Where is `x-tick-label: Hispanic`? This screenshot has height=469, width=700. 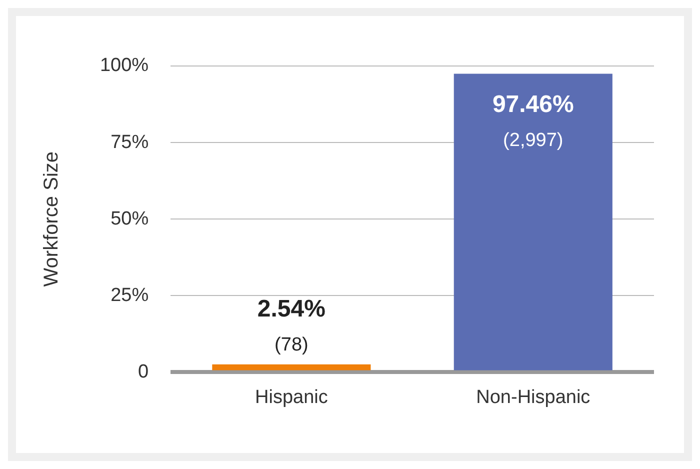
x-tick-label: Hispanic is located at coordinates (291, 397).